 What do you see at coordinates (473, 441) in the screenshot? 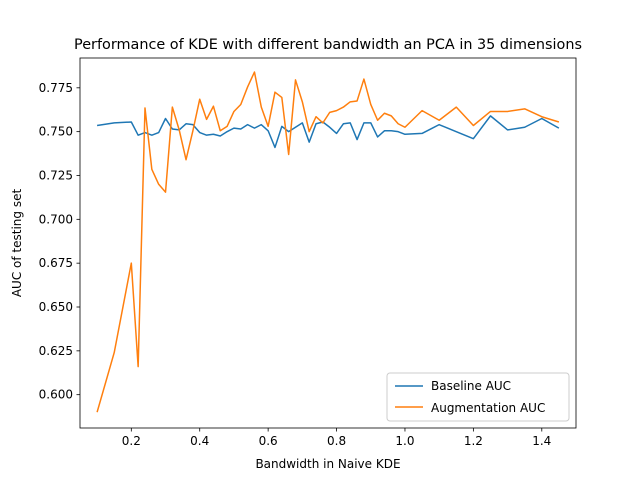
I see `x-tick-label: 1.2` at bounding box center [473, 441].